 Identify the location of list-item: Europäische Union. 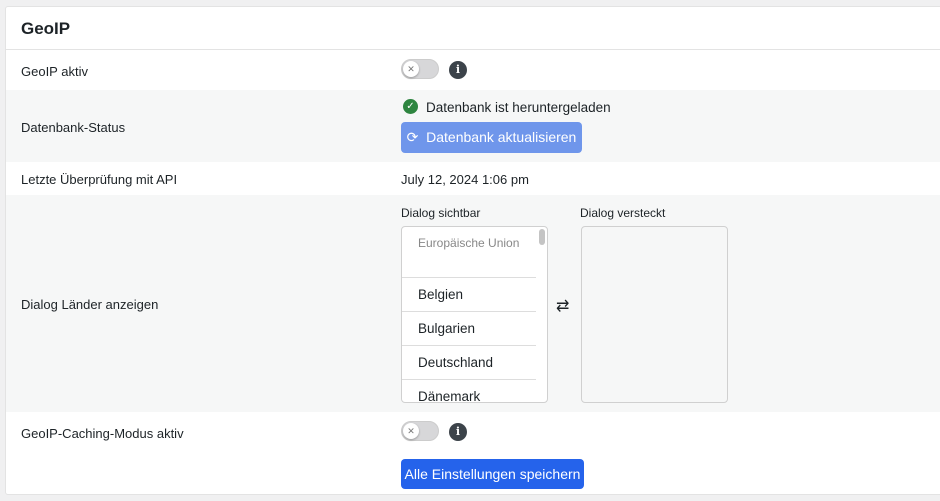
(469, 252).